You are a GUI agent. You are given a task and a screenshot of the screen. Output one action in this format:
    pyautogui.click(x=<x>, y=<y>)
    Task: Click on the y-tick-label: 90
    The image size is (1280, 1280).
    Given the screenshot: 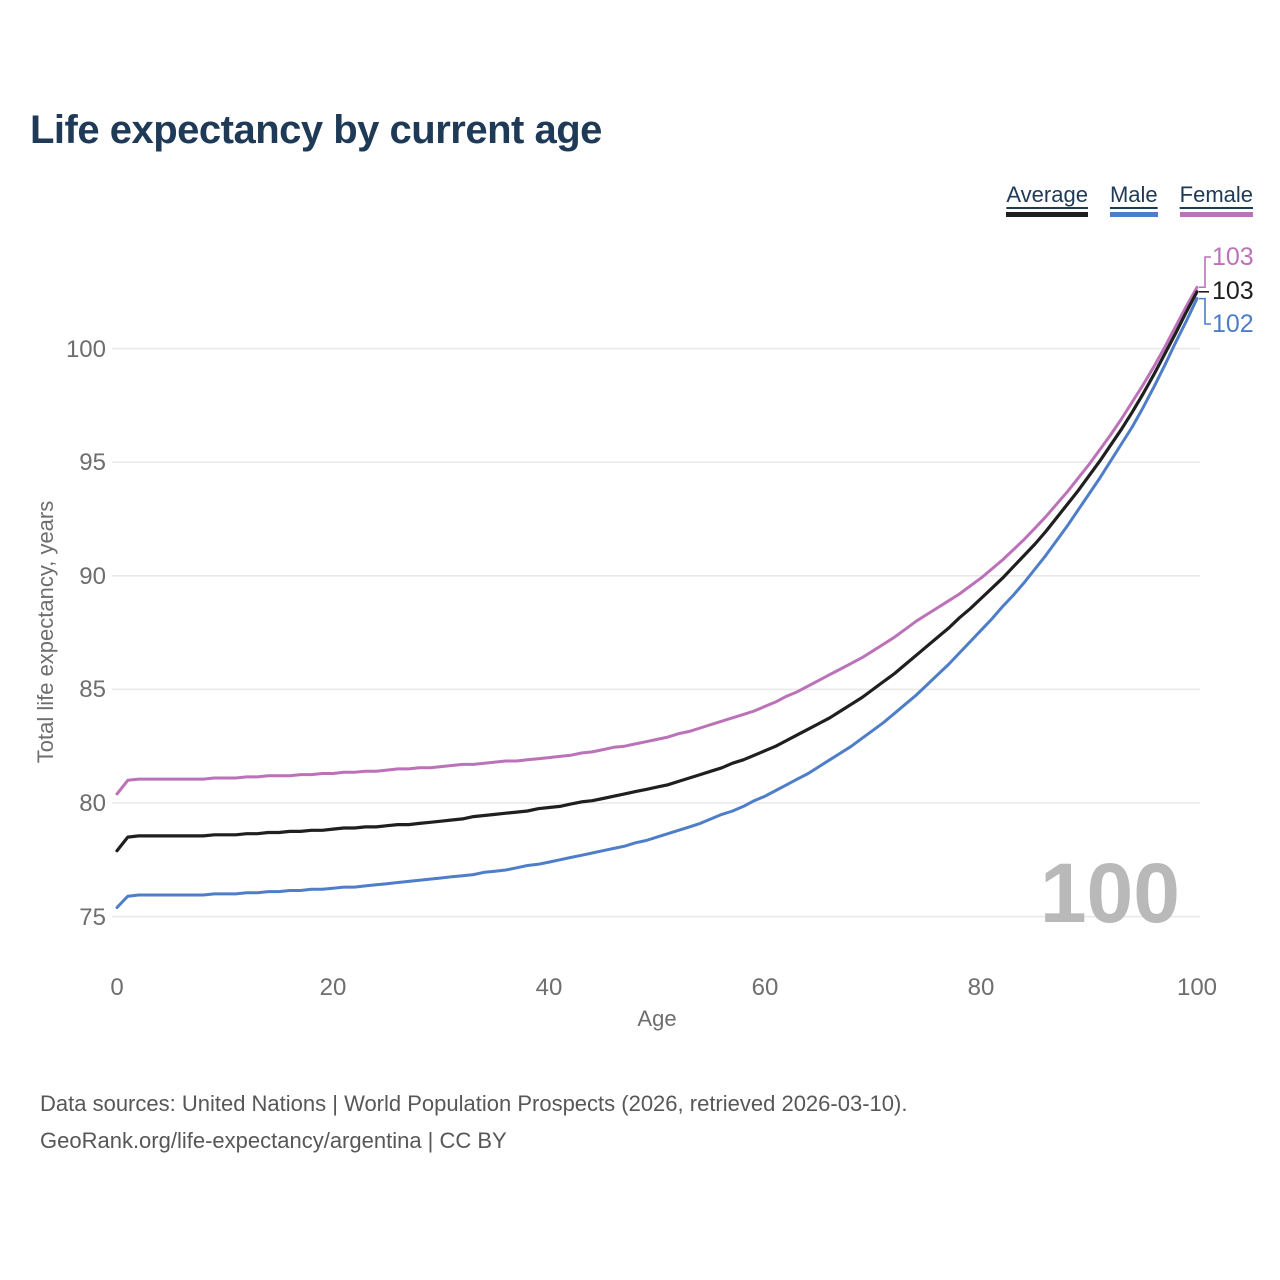 What is the action you would take?
    pyautogui.click(x=92, y=576)
    